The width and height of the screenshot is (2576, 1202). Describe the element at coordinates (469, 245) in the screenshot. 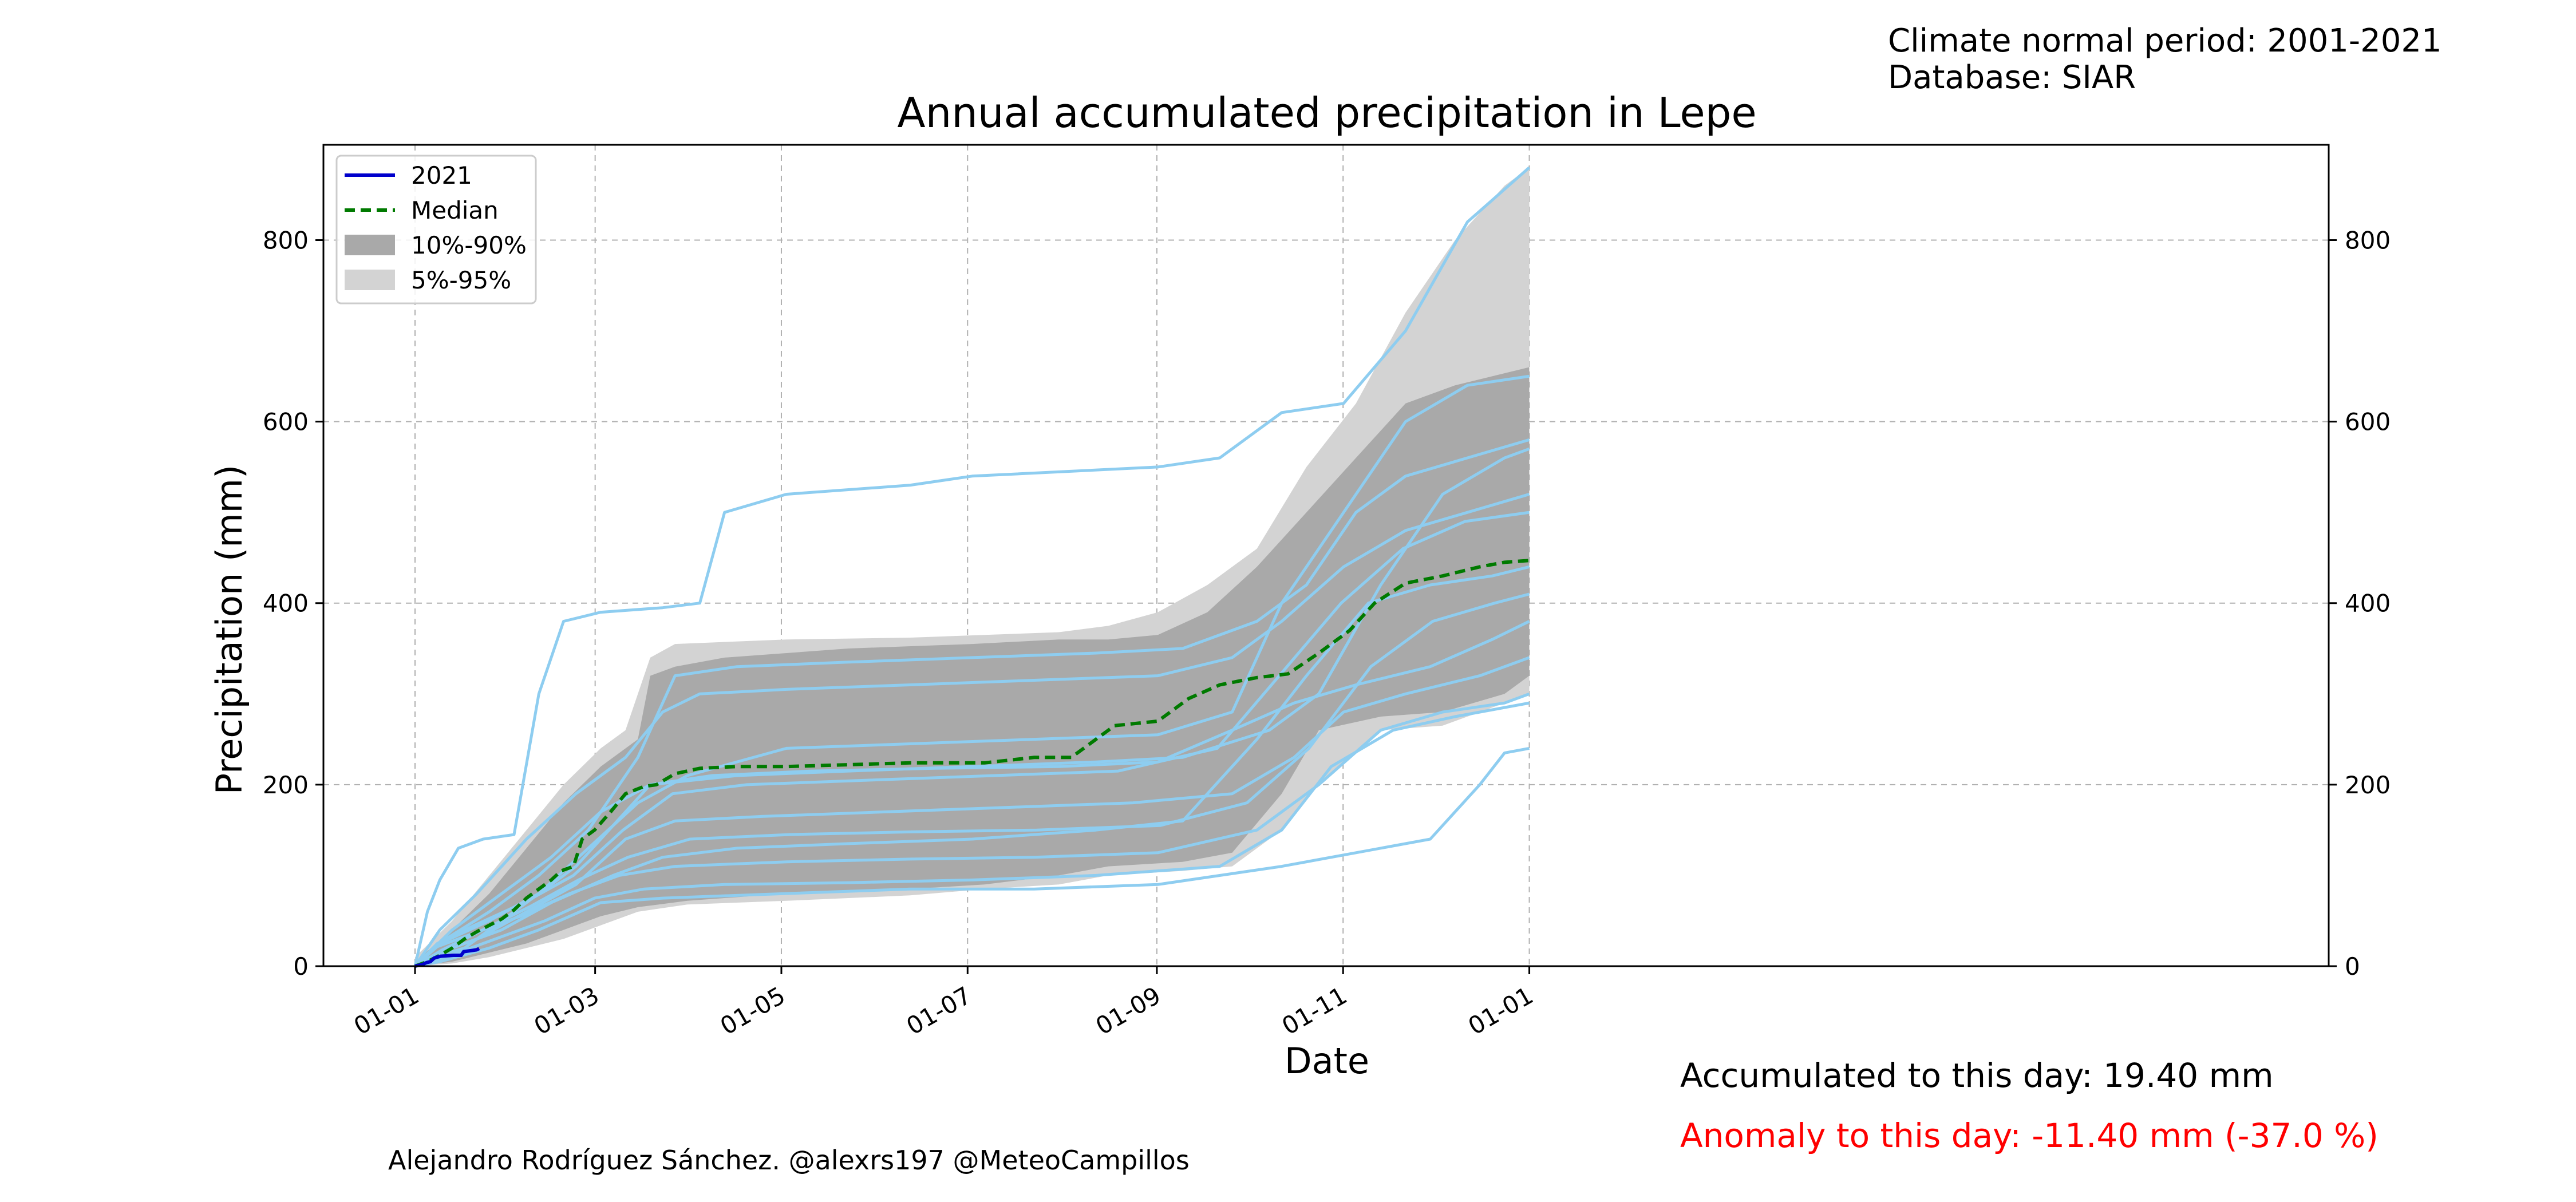

I see `legend-label: 10%-90%` at that location.